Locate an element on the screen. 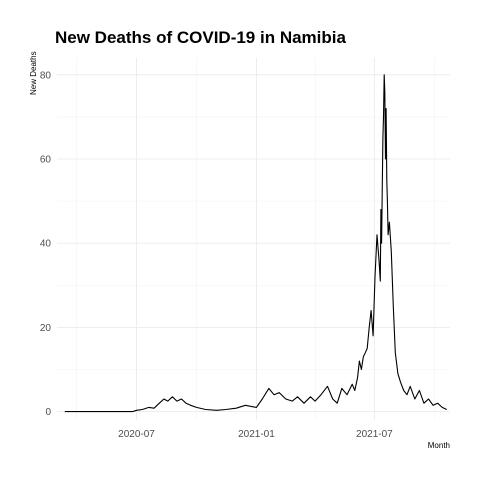 This screenshot has width=480, height=480. y-tick-label: 40 is located at coordinates (46, 244).